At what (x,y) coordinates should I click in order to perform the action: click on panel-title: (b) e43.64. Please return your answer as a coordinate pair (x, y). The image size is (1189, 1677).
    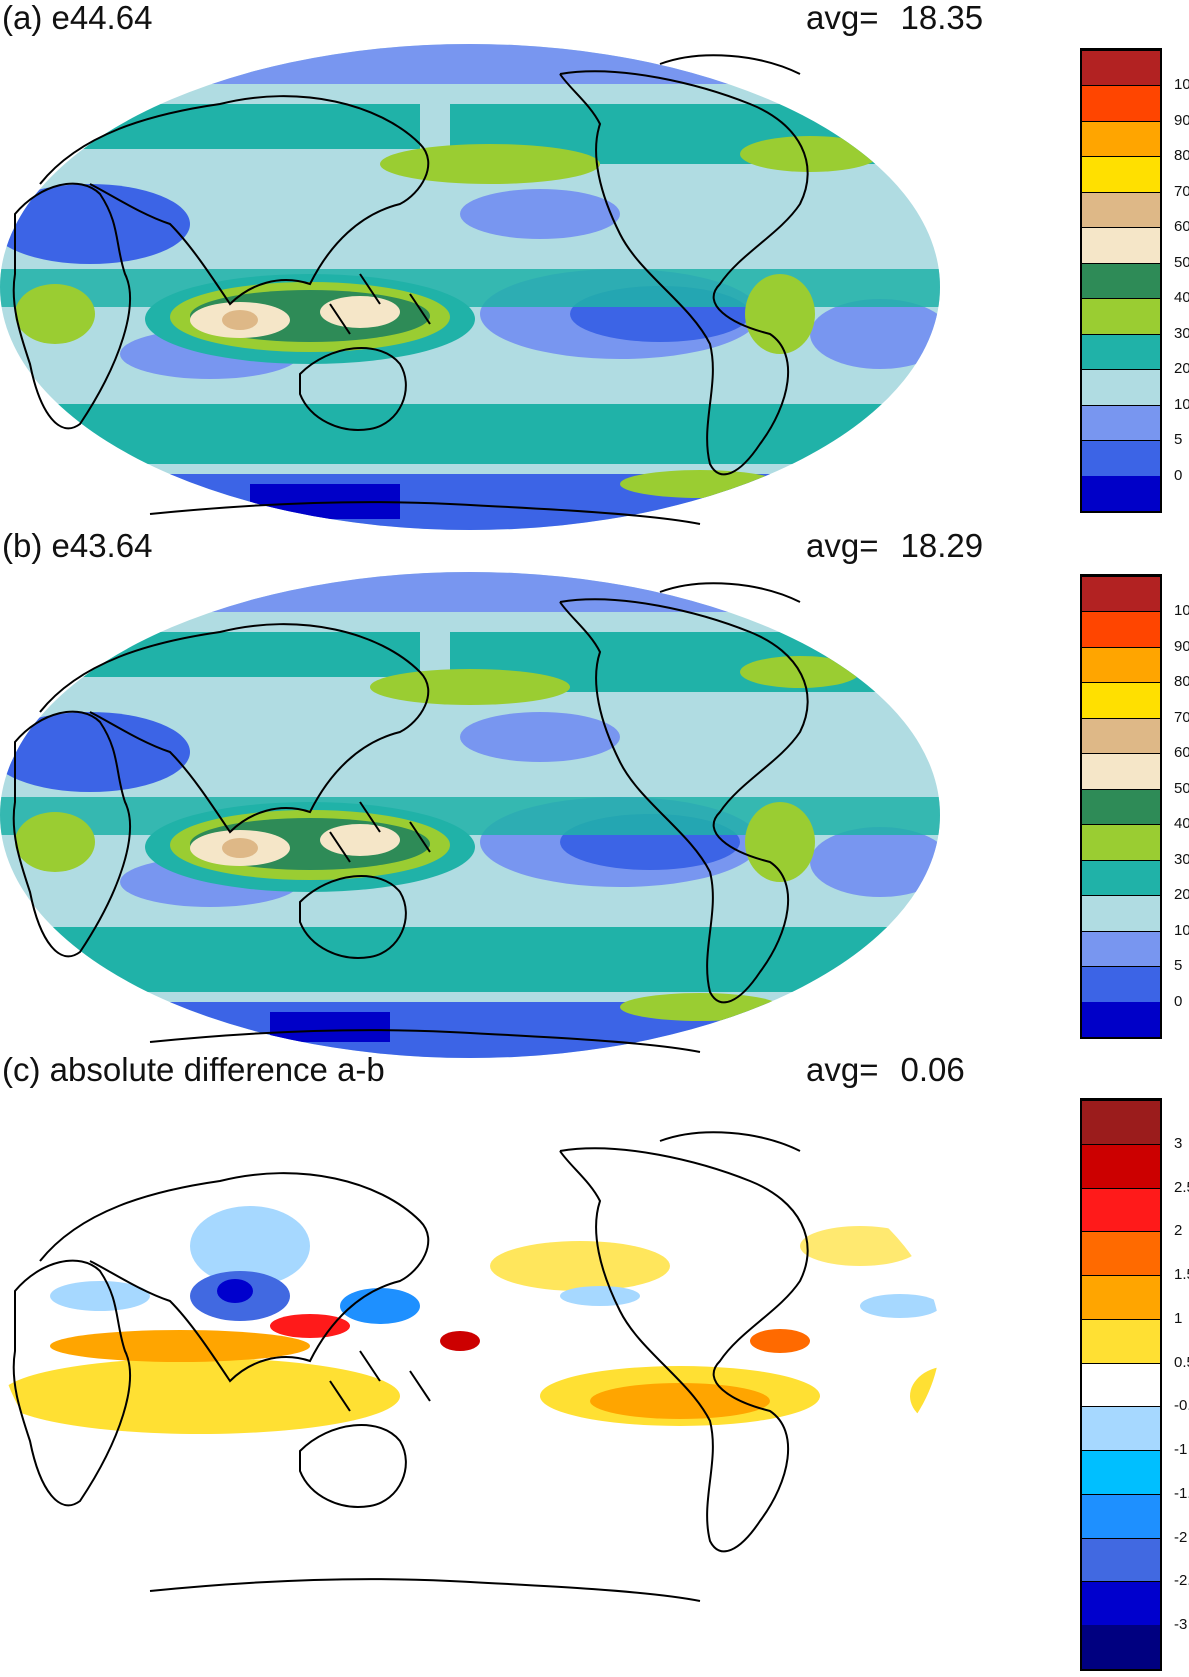
    Looking at the image, I should click on (77, 545).